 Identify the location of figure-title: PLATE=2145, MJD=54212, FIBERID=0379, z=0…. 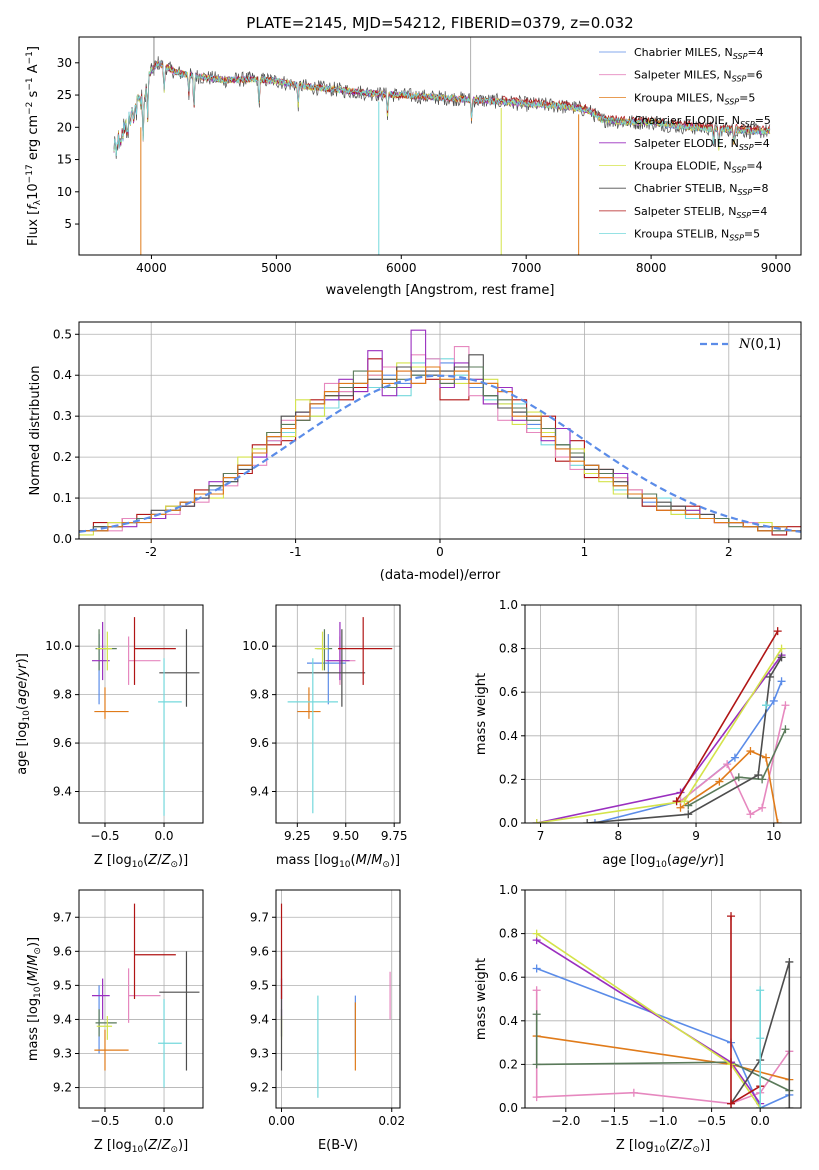
(439, 23).